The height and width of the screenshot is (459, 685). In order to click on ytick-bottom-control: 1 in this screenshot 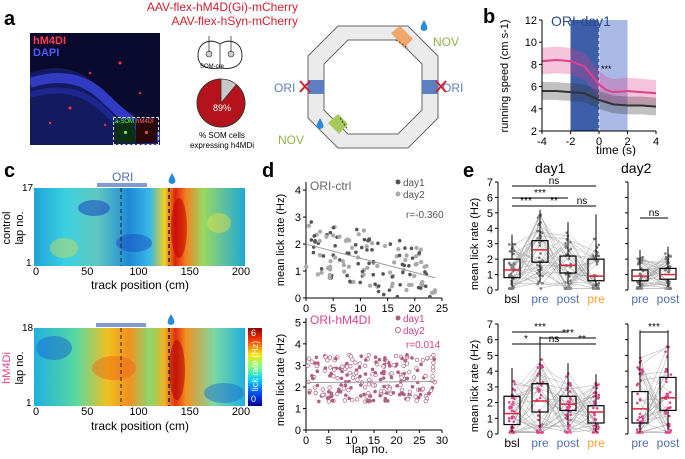, I will do `click(29, 263)`.